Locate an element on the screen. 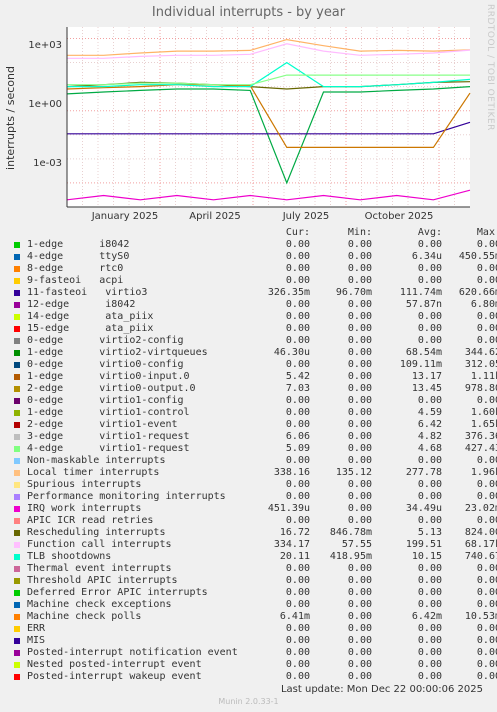 This screenshot has width=497, height=712. legend-avg: 4.59 is located at coordinates (429, 412).